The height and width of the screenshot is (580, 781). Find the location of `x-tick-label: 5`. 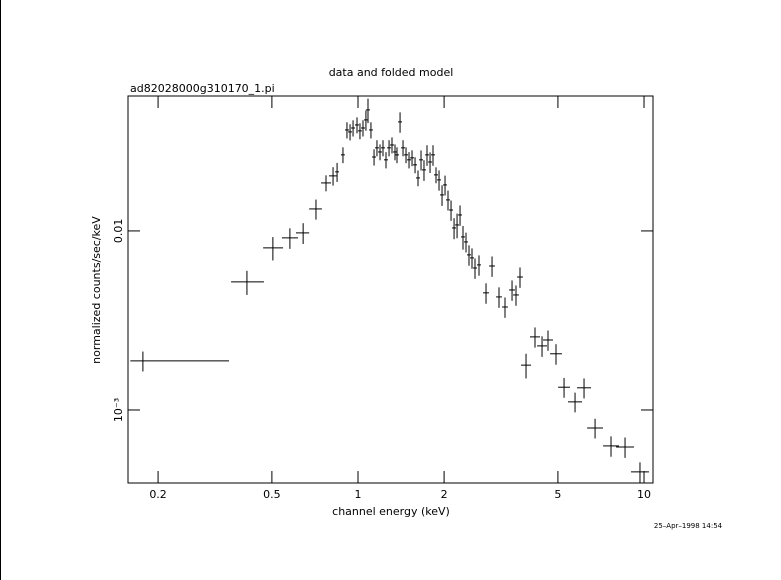

x-tick-label: 5 is located at coordinates (557, 494).